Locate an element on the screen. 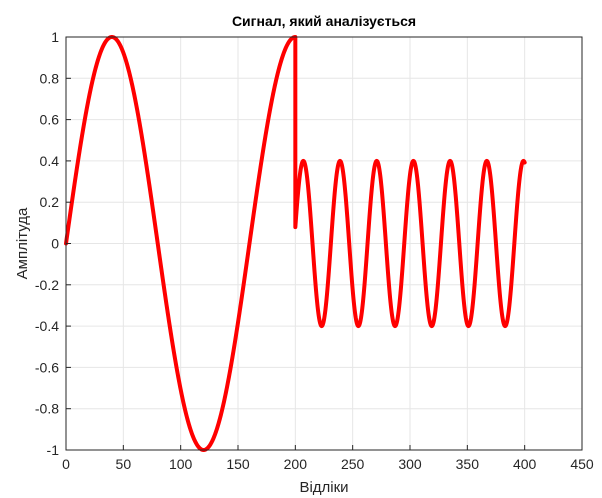  y-tick-label: -0.2 is located at coordinates (47, 285).